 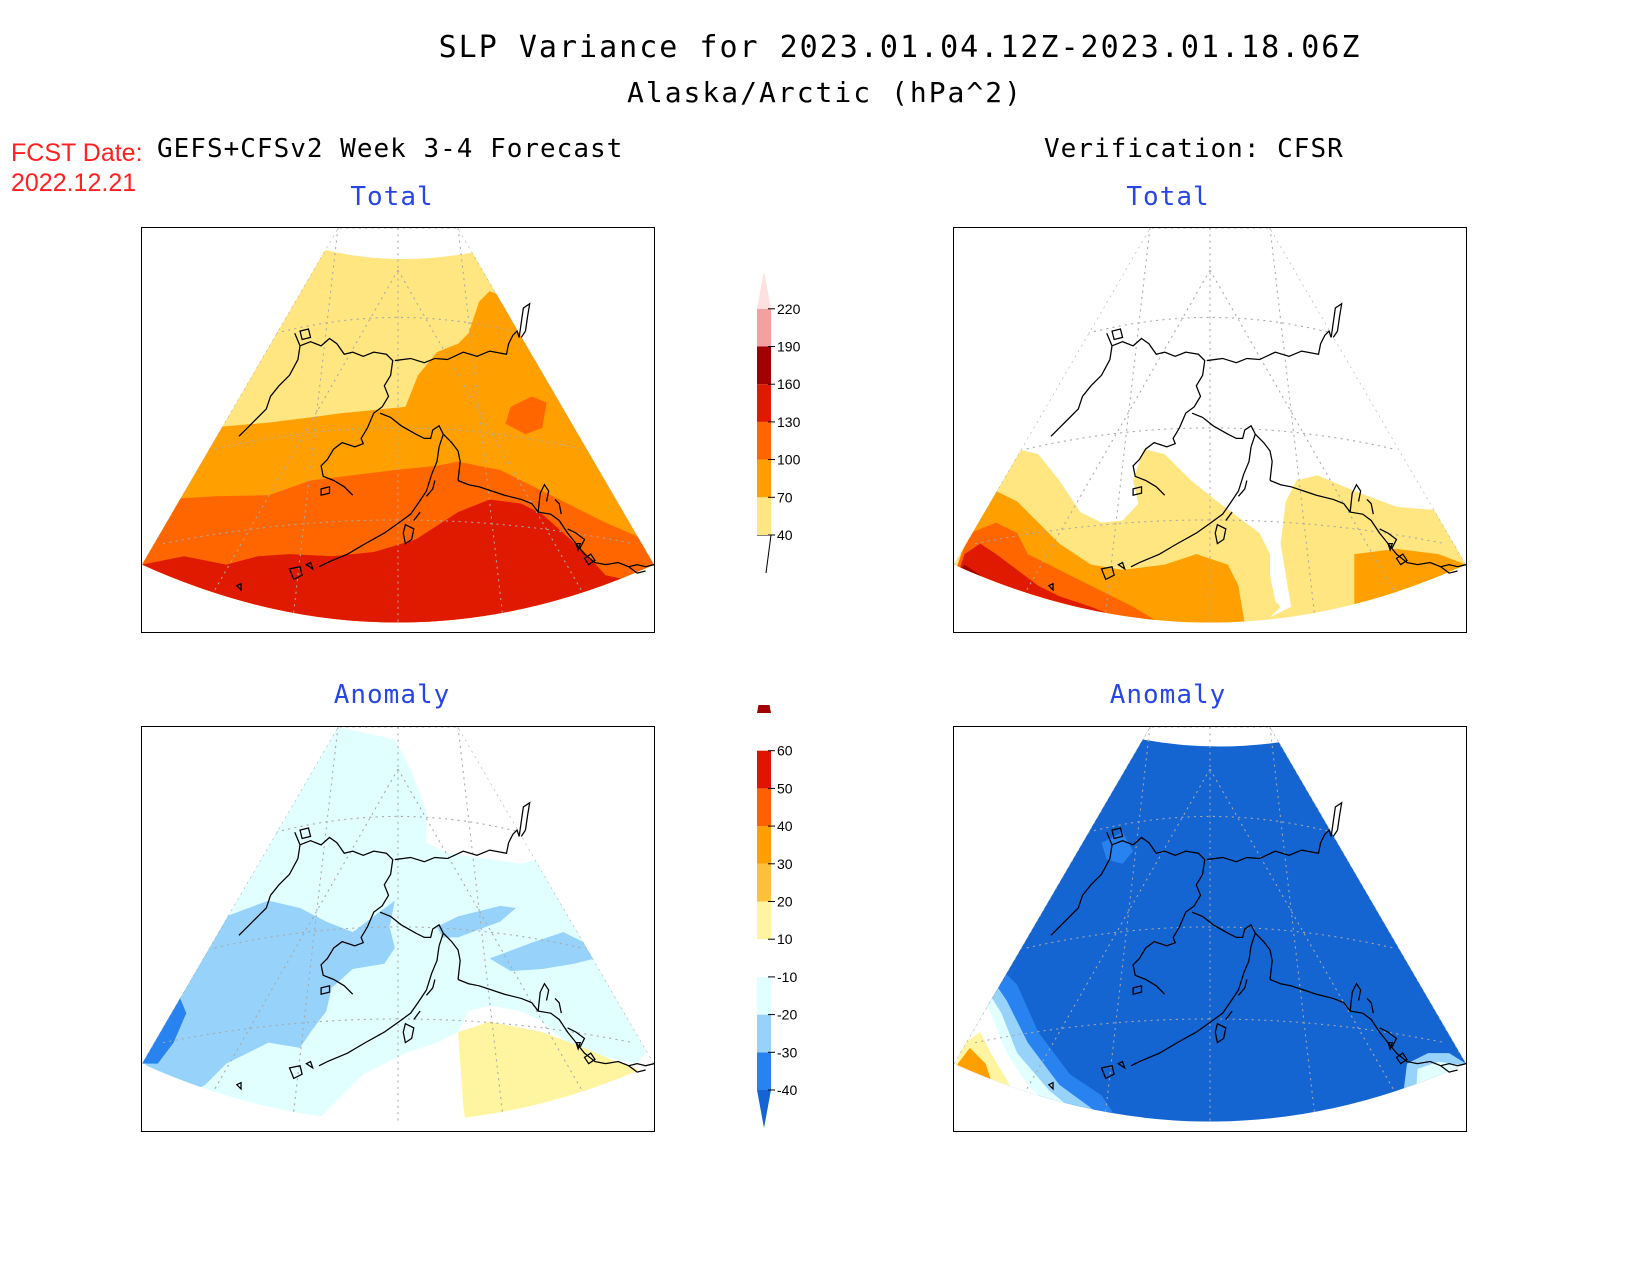 I want to click on total-colorbar-label: 160, so click(x=789, y=384).